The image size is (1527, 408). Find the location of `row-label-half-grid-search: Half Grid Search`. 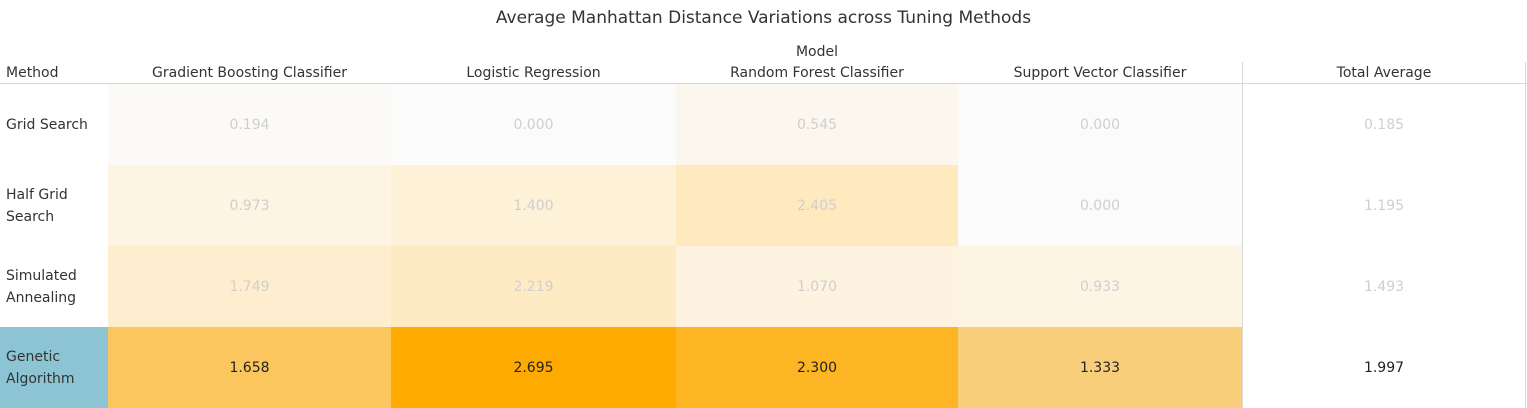

row-label-half-grid-search: Half Grid Search is located at coordinates (54, 205).